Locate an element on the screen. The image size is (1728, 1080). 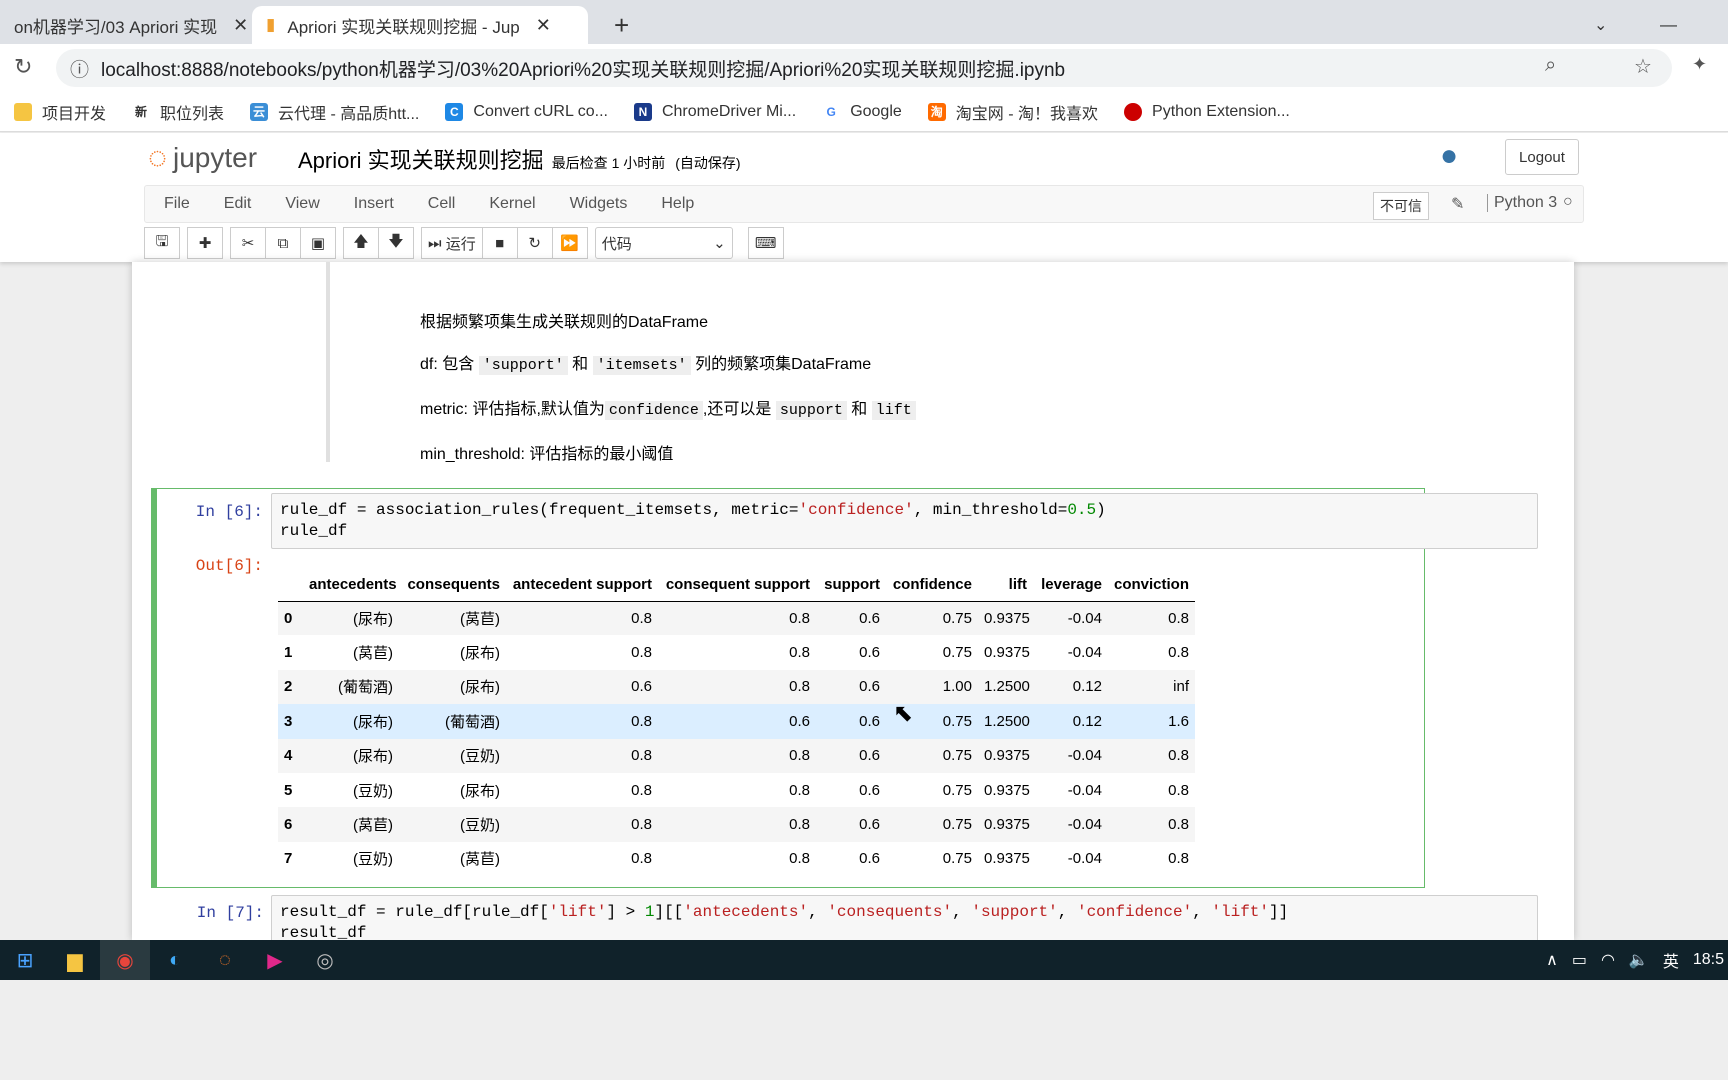
menu-help: Help is located at coordinates (678, 203).